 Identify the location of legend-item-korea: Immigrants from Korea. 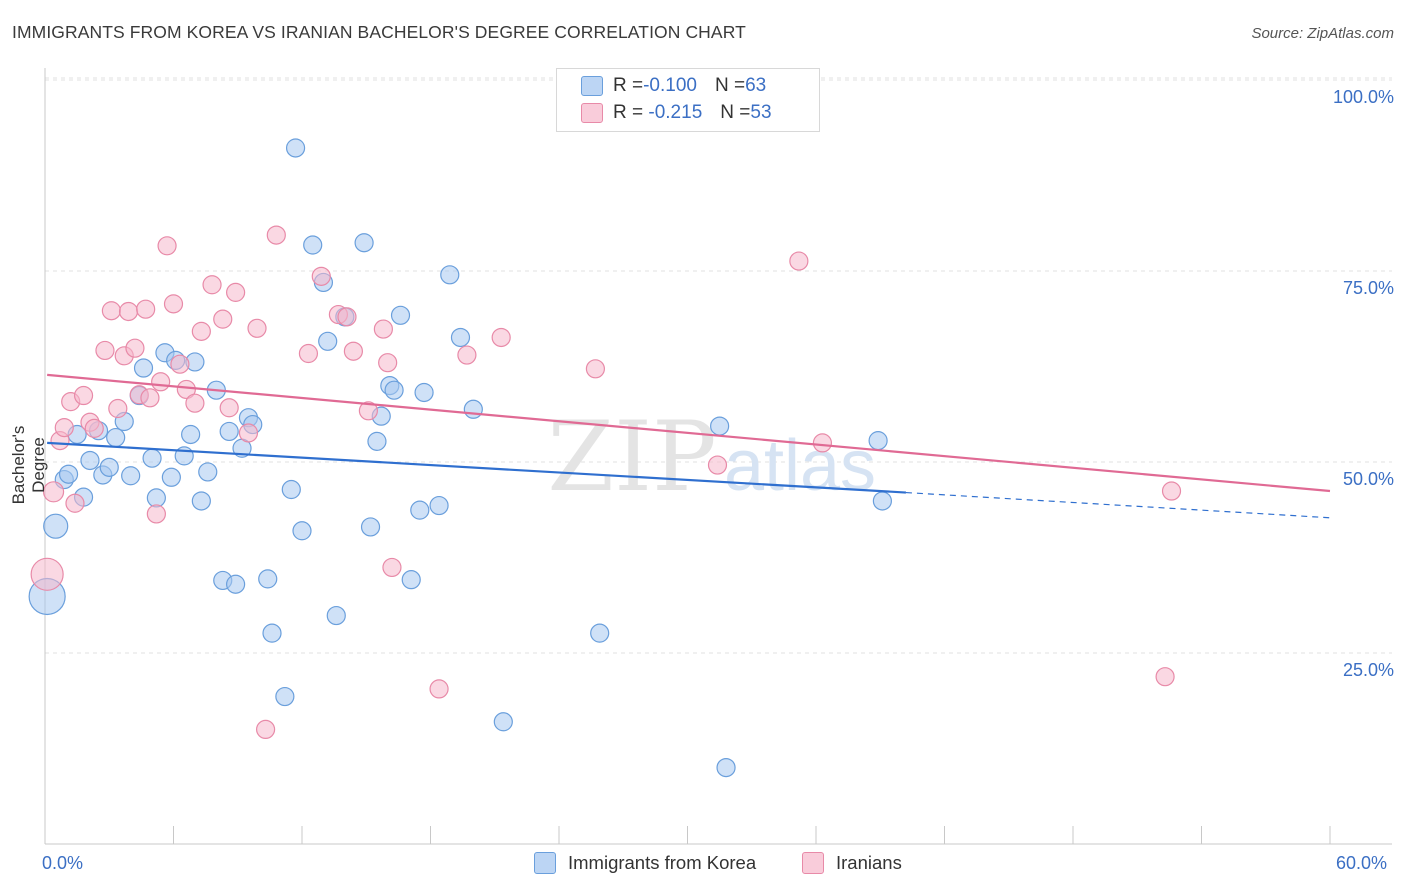
(645, 863).